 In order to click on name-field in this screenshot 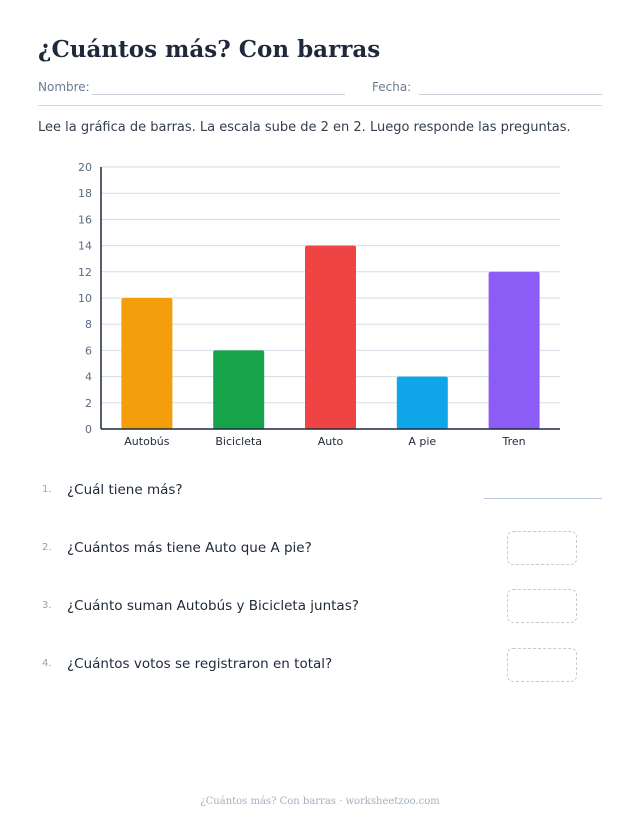, I will do `click(218, 94)`.